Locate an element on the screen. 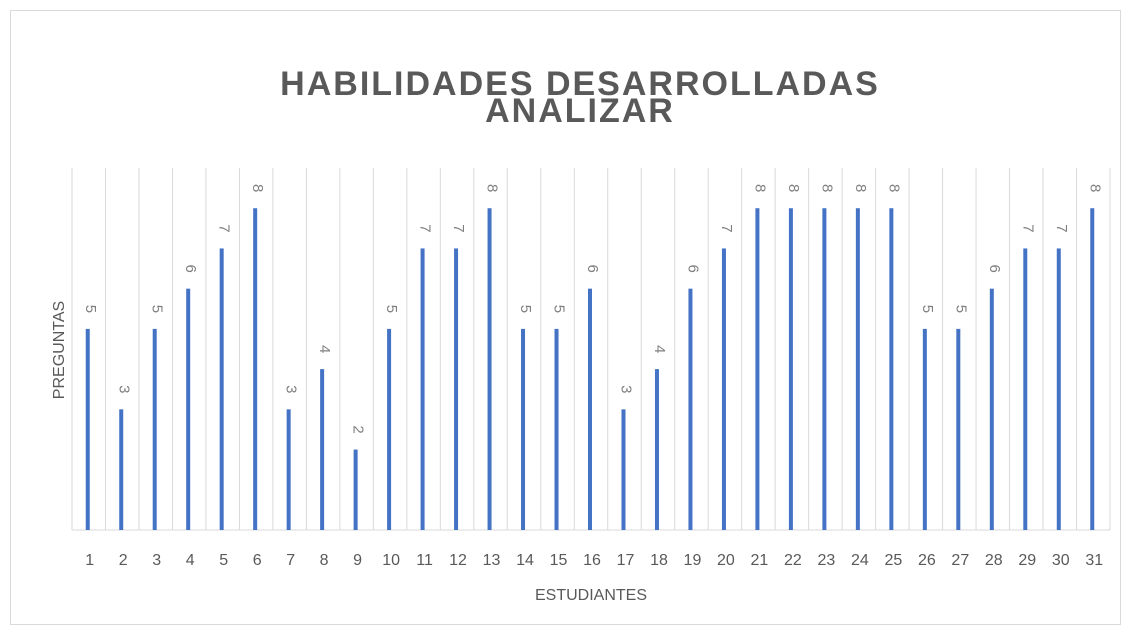  x-tick-label: 11 is located at coordinates (424, 560).